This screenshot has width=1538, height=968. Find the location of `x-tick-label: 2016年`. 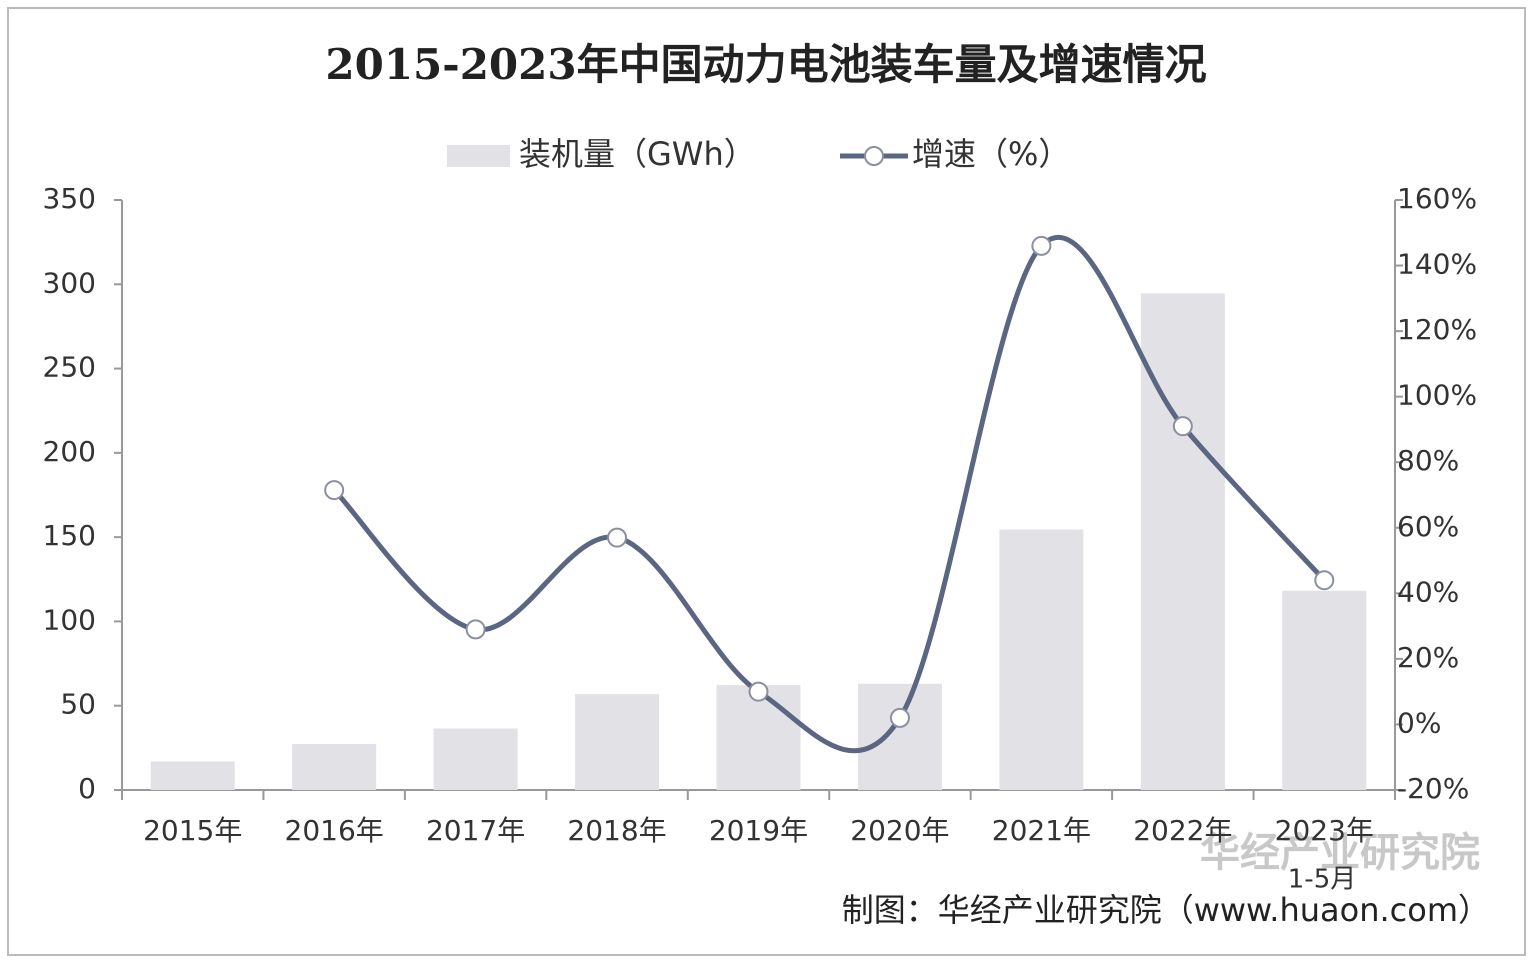

x-tick-label: 2016年 is located at coordinates (334, 830).